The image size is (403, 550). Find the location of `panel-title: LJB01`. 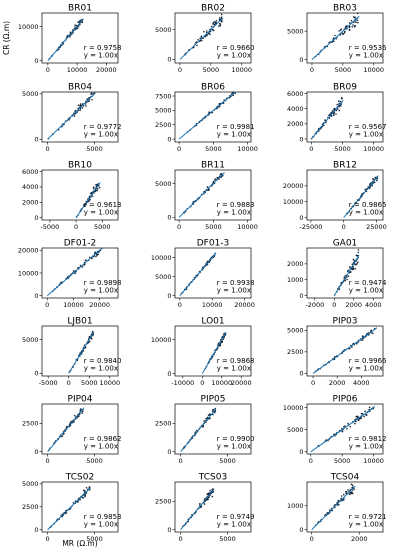

panel-title: LJB01 is located at coordinates (79, 322).